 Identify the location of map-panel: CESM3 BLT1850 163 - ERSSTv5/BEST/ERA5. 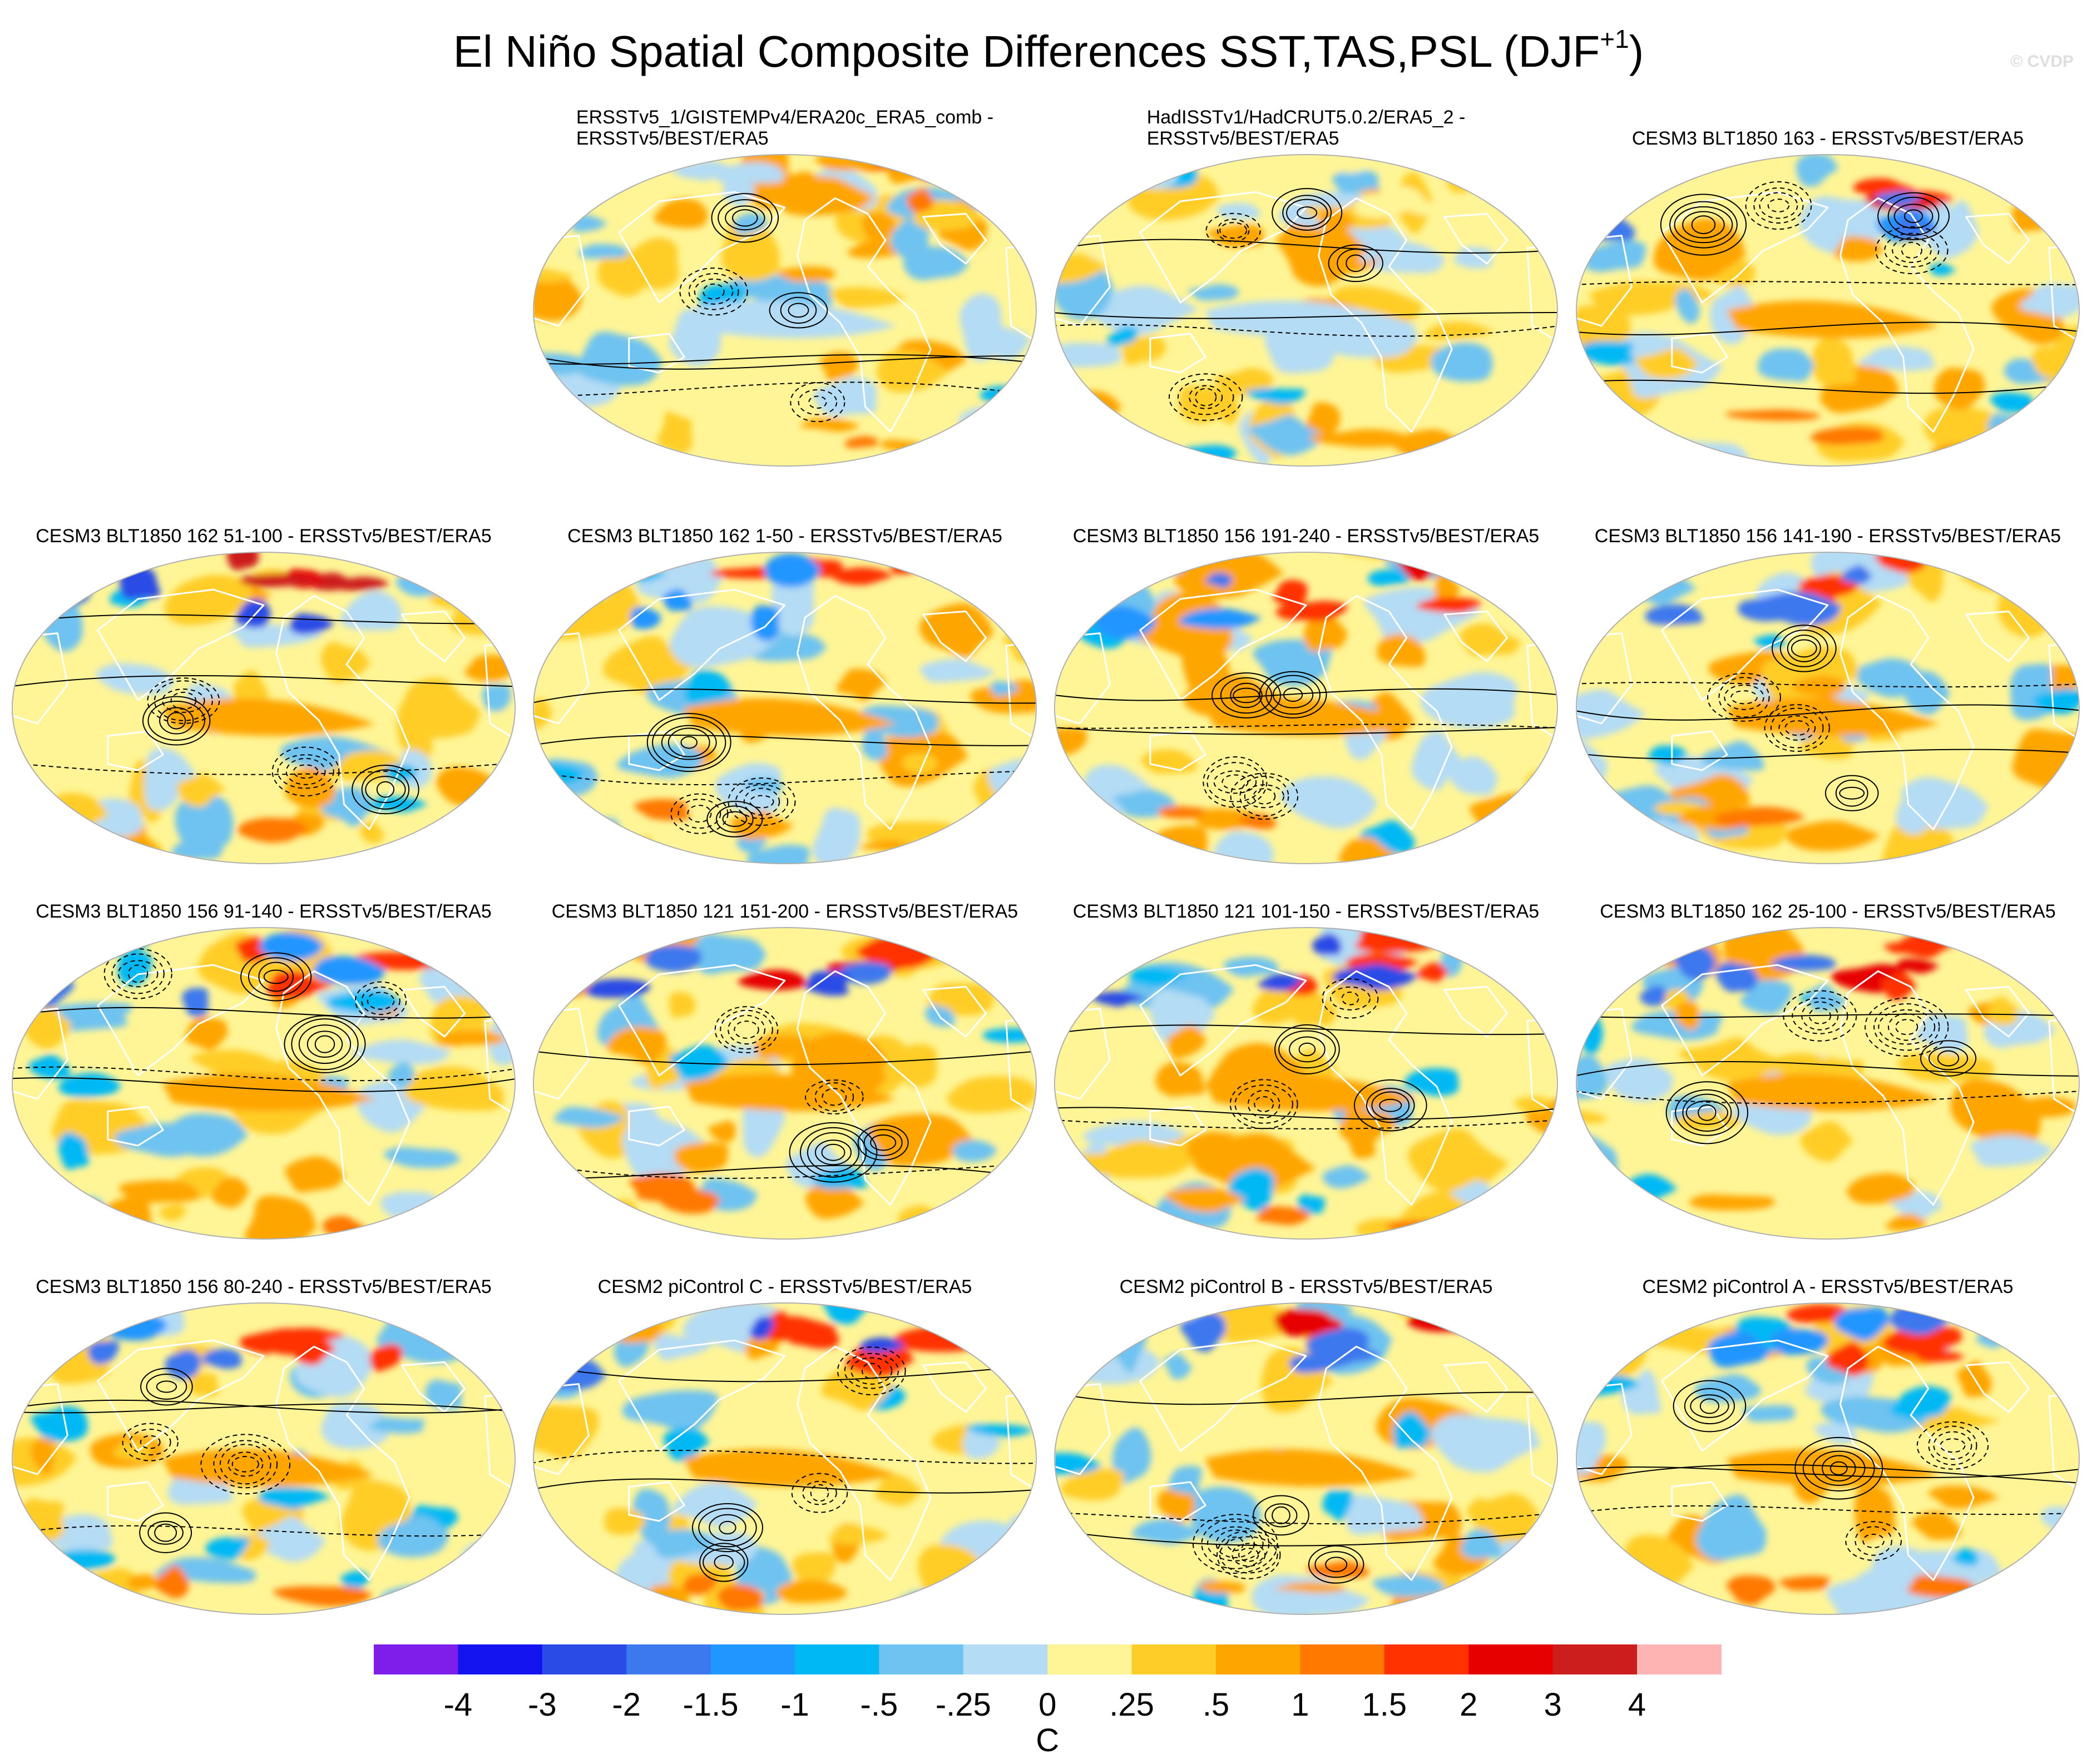
(1828, 286).